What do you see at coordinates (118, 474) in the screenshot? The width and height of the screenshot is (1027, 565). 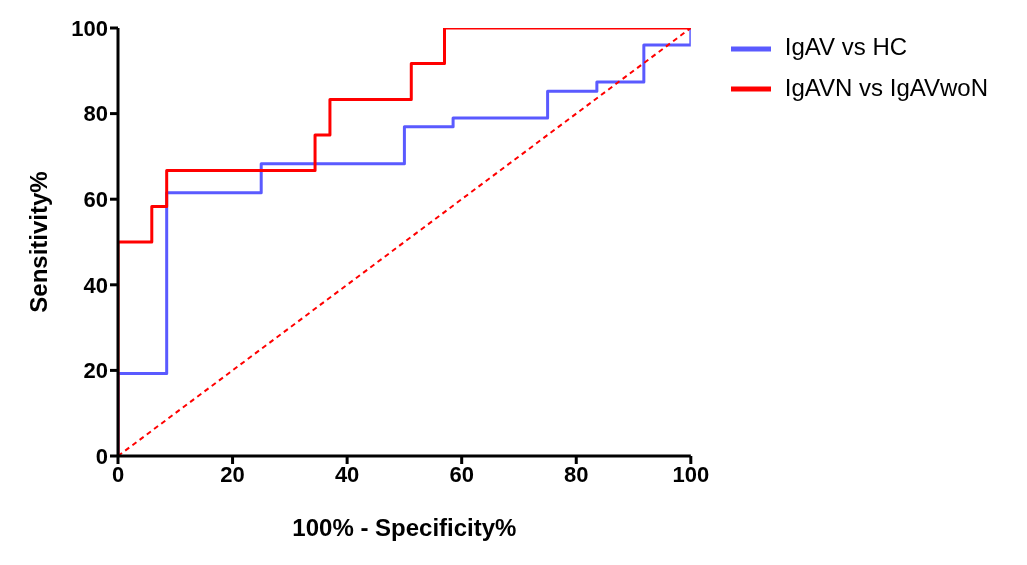 I see `x-tick-label: 0` at bounding box center [118, 474].